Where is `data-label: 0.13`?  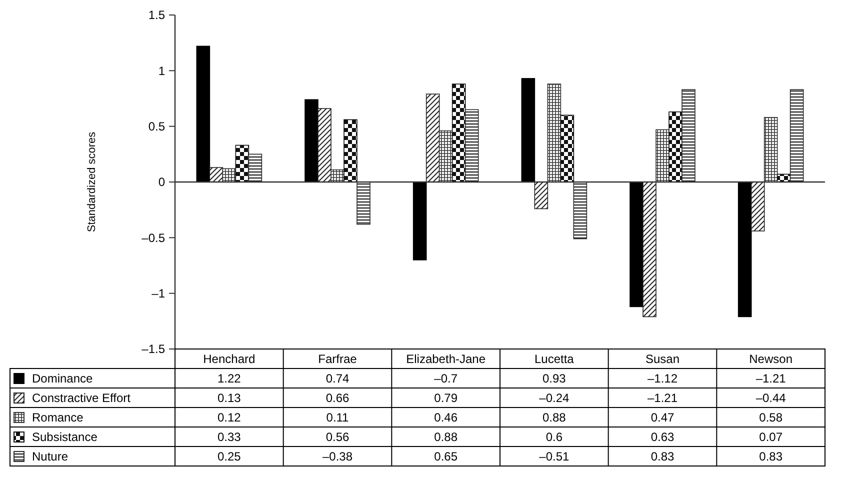 data-label: 0.13 is located at coordinates (229, 397).